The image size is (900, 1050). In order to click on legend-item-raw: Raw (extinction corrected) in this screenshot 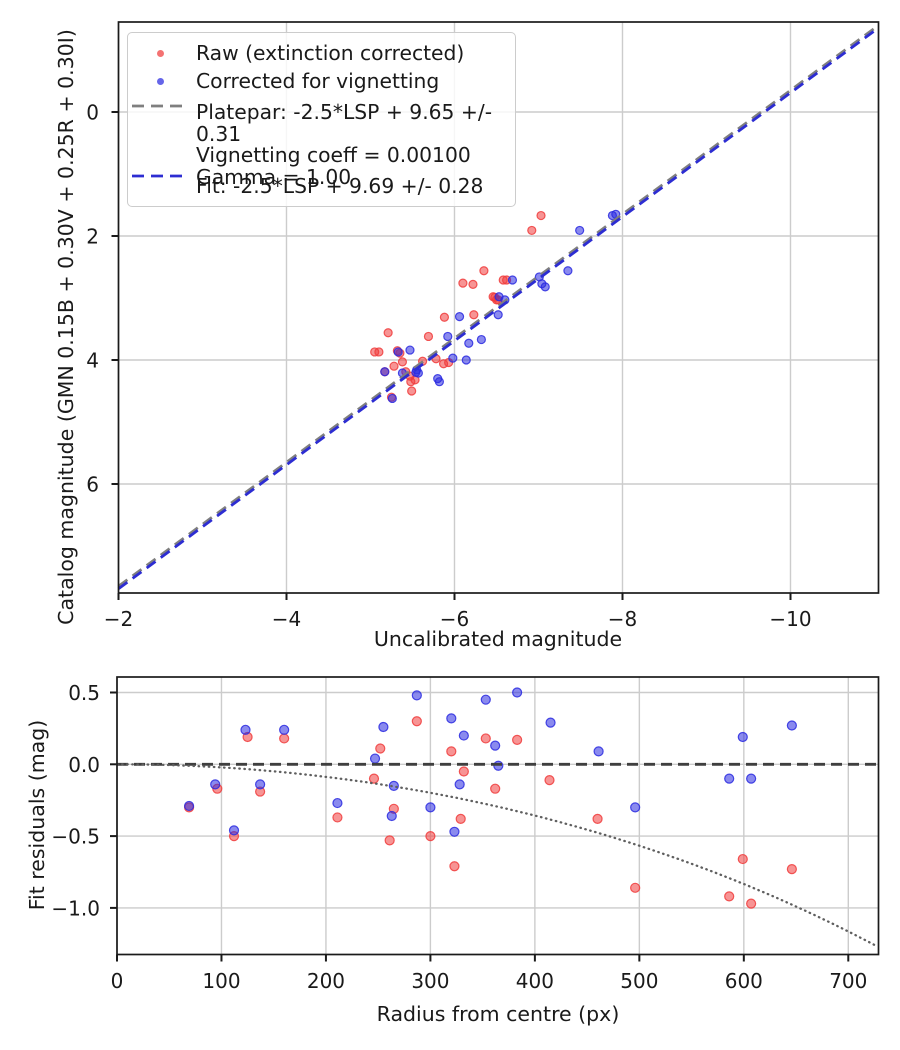, I will do `click(298, 53)`.